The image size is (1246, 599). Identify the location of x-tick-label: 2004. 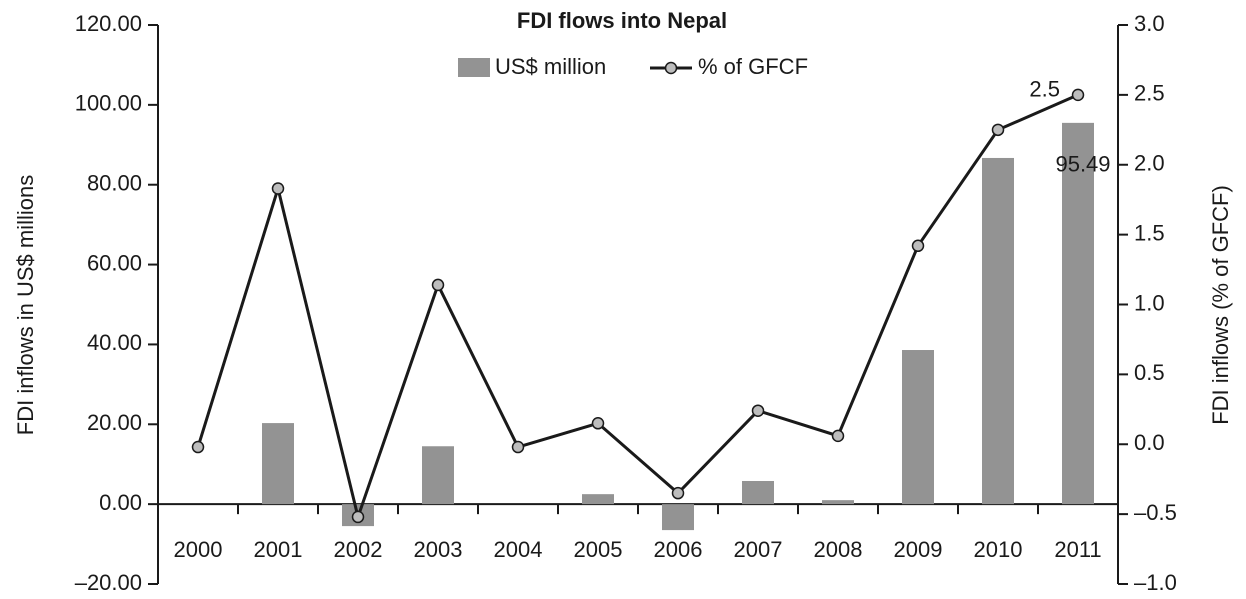
(518, 549).